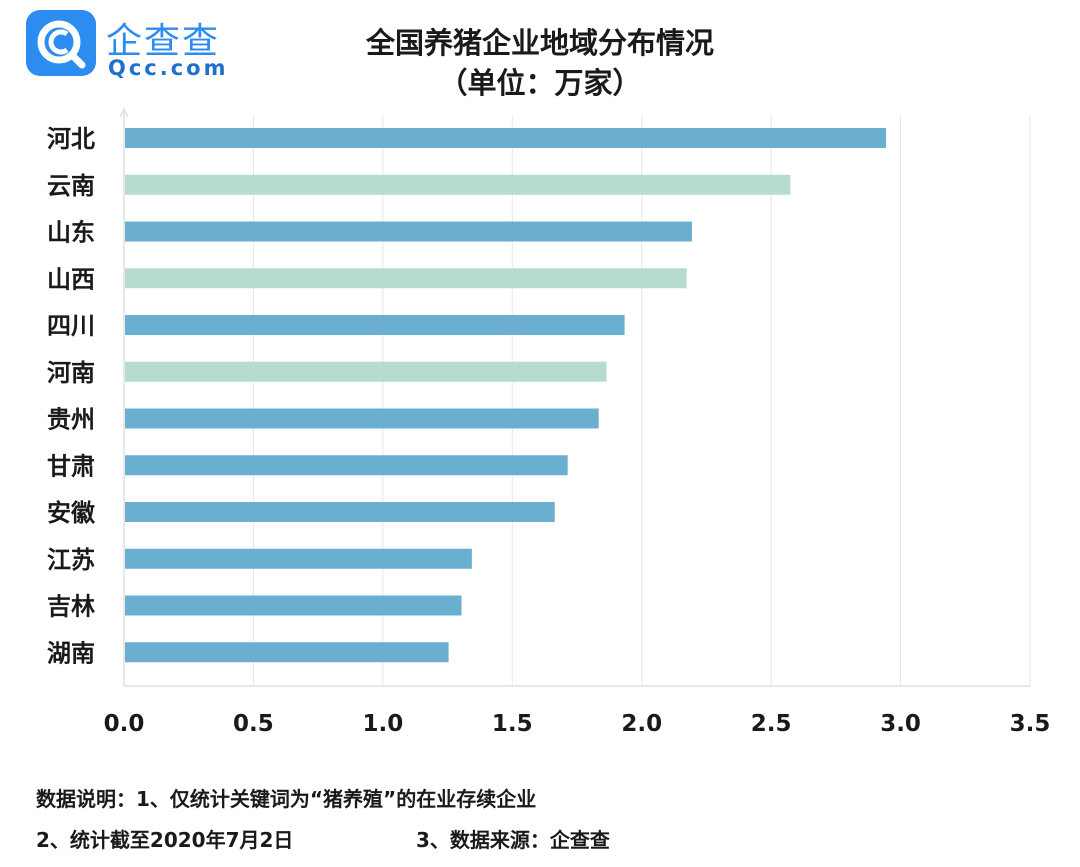 The height and width of the screenshot is (867, 1080). Describe the element at coordinates (771, 724) in the screenshot. I see `x-tick-label: 2.5` at that location.